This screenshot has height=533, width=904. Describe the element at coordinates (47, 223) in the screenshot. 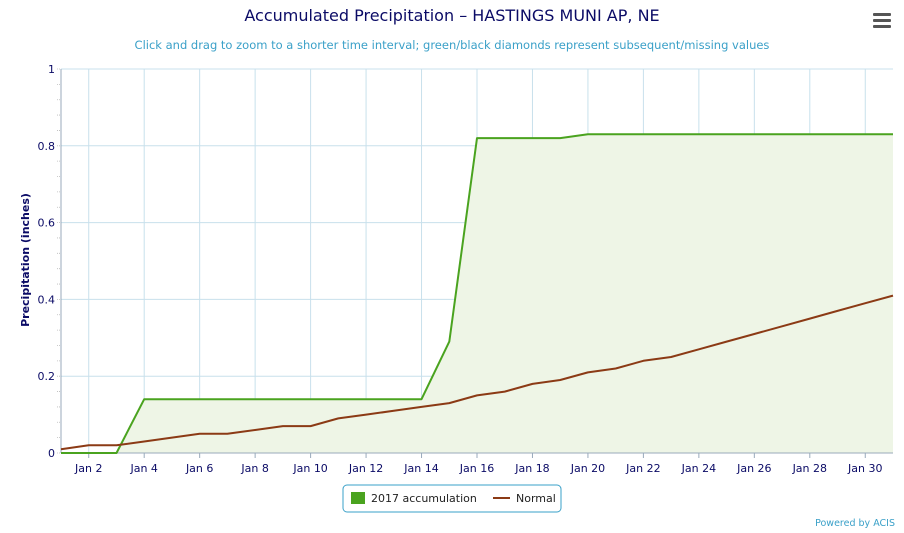

I see `y-tick-label: 0.6` at that location.